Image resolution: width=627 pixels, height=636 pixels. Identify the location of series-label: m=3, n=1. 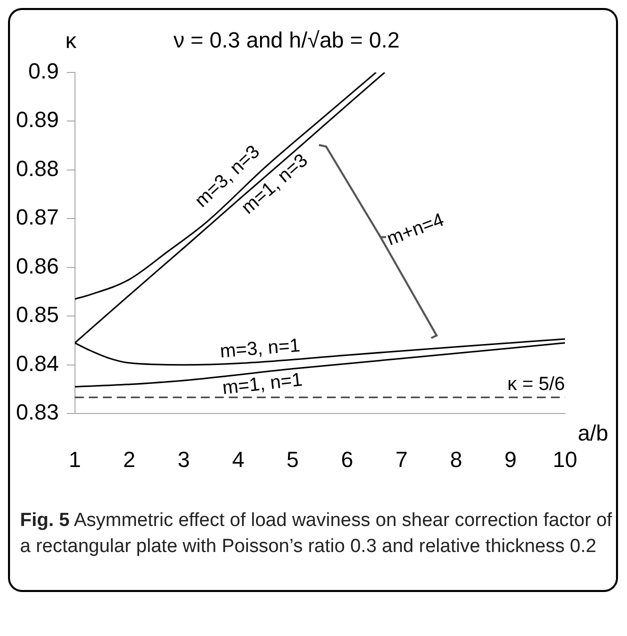
(260, 348).